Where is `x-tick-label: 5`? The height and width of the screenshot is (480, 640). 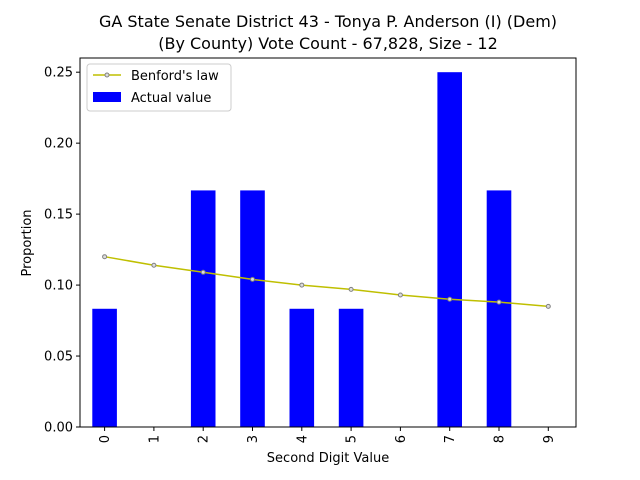
x-tick-label: 5 is located at coordinates (352, 439).